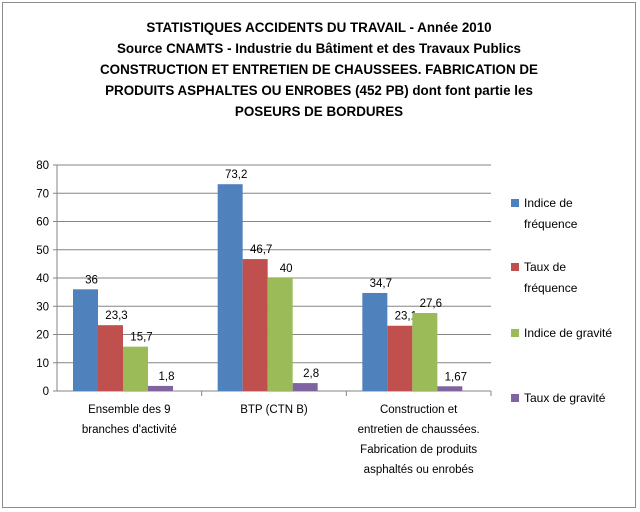 Image resolution: width=640 pixels, height=512 pixels. Describe the element at coordinates (418, 450) in the screenshot. I see `category-label: Fabrication de produits` at that location.